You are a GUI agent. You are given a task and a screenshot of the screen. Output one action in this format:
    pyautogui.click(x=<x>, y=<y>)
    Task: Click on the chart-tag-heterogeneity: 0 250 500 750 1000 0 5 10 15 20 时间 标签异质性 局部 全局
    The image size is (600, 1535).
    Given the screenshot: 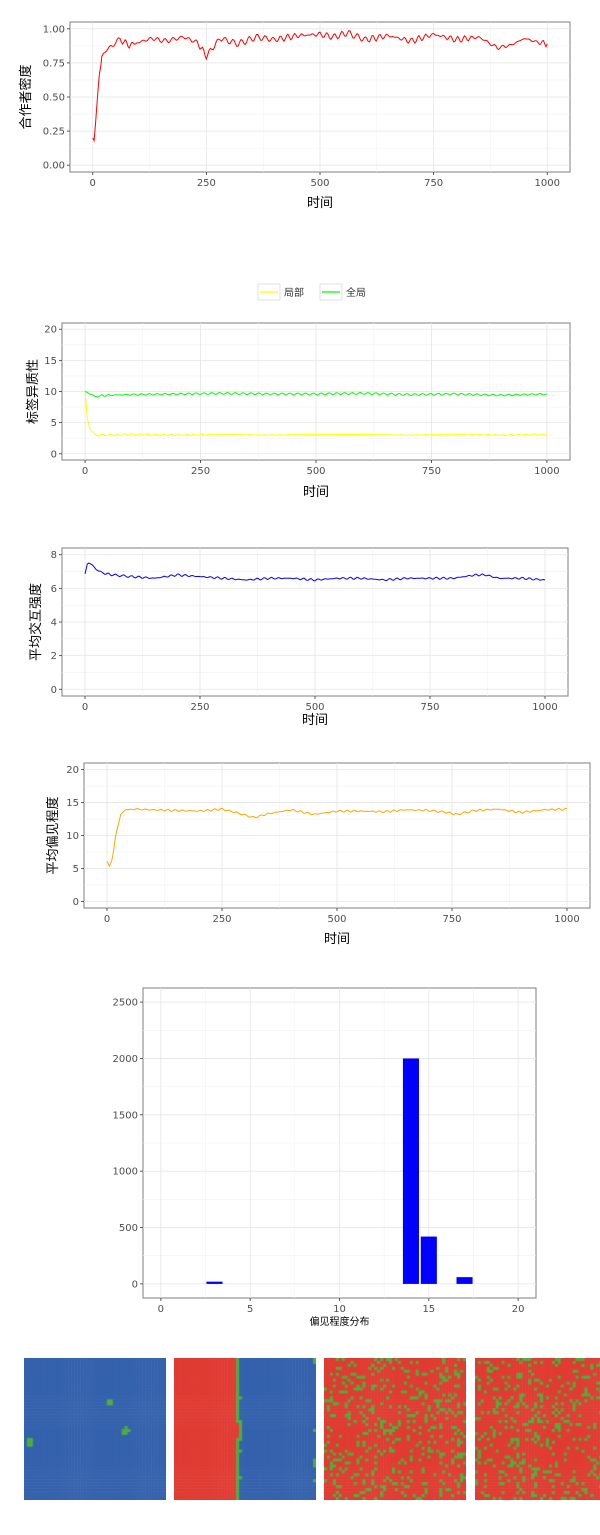 What is the action you would take?
    pyautogui.click(x=300, y=385)
    